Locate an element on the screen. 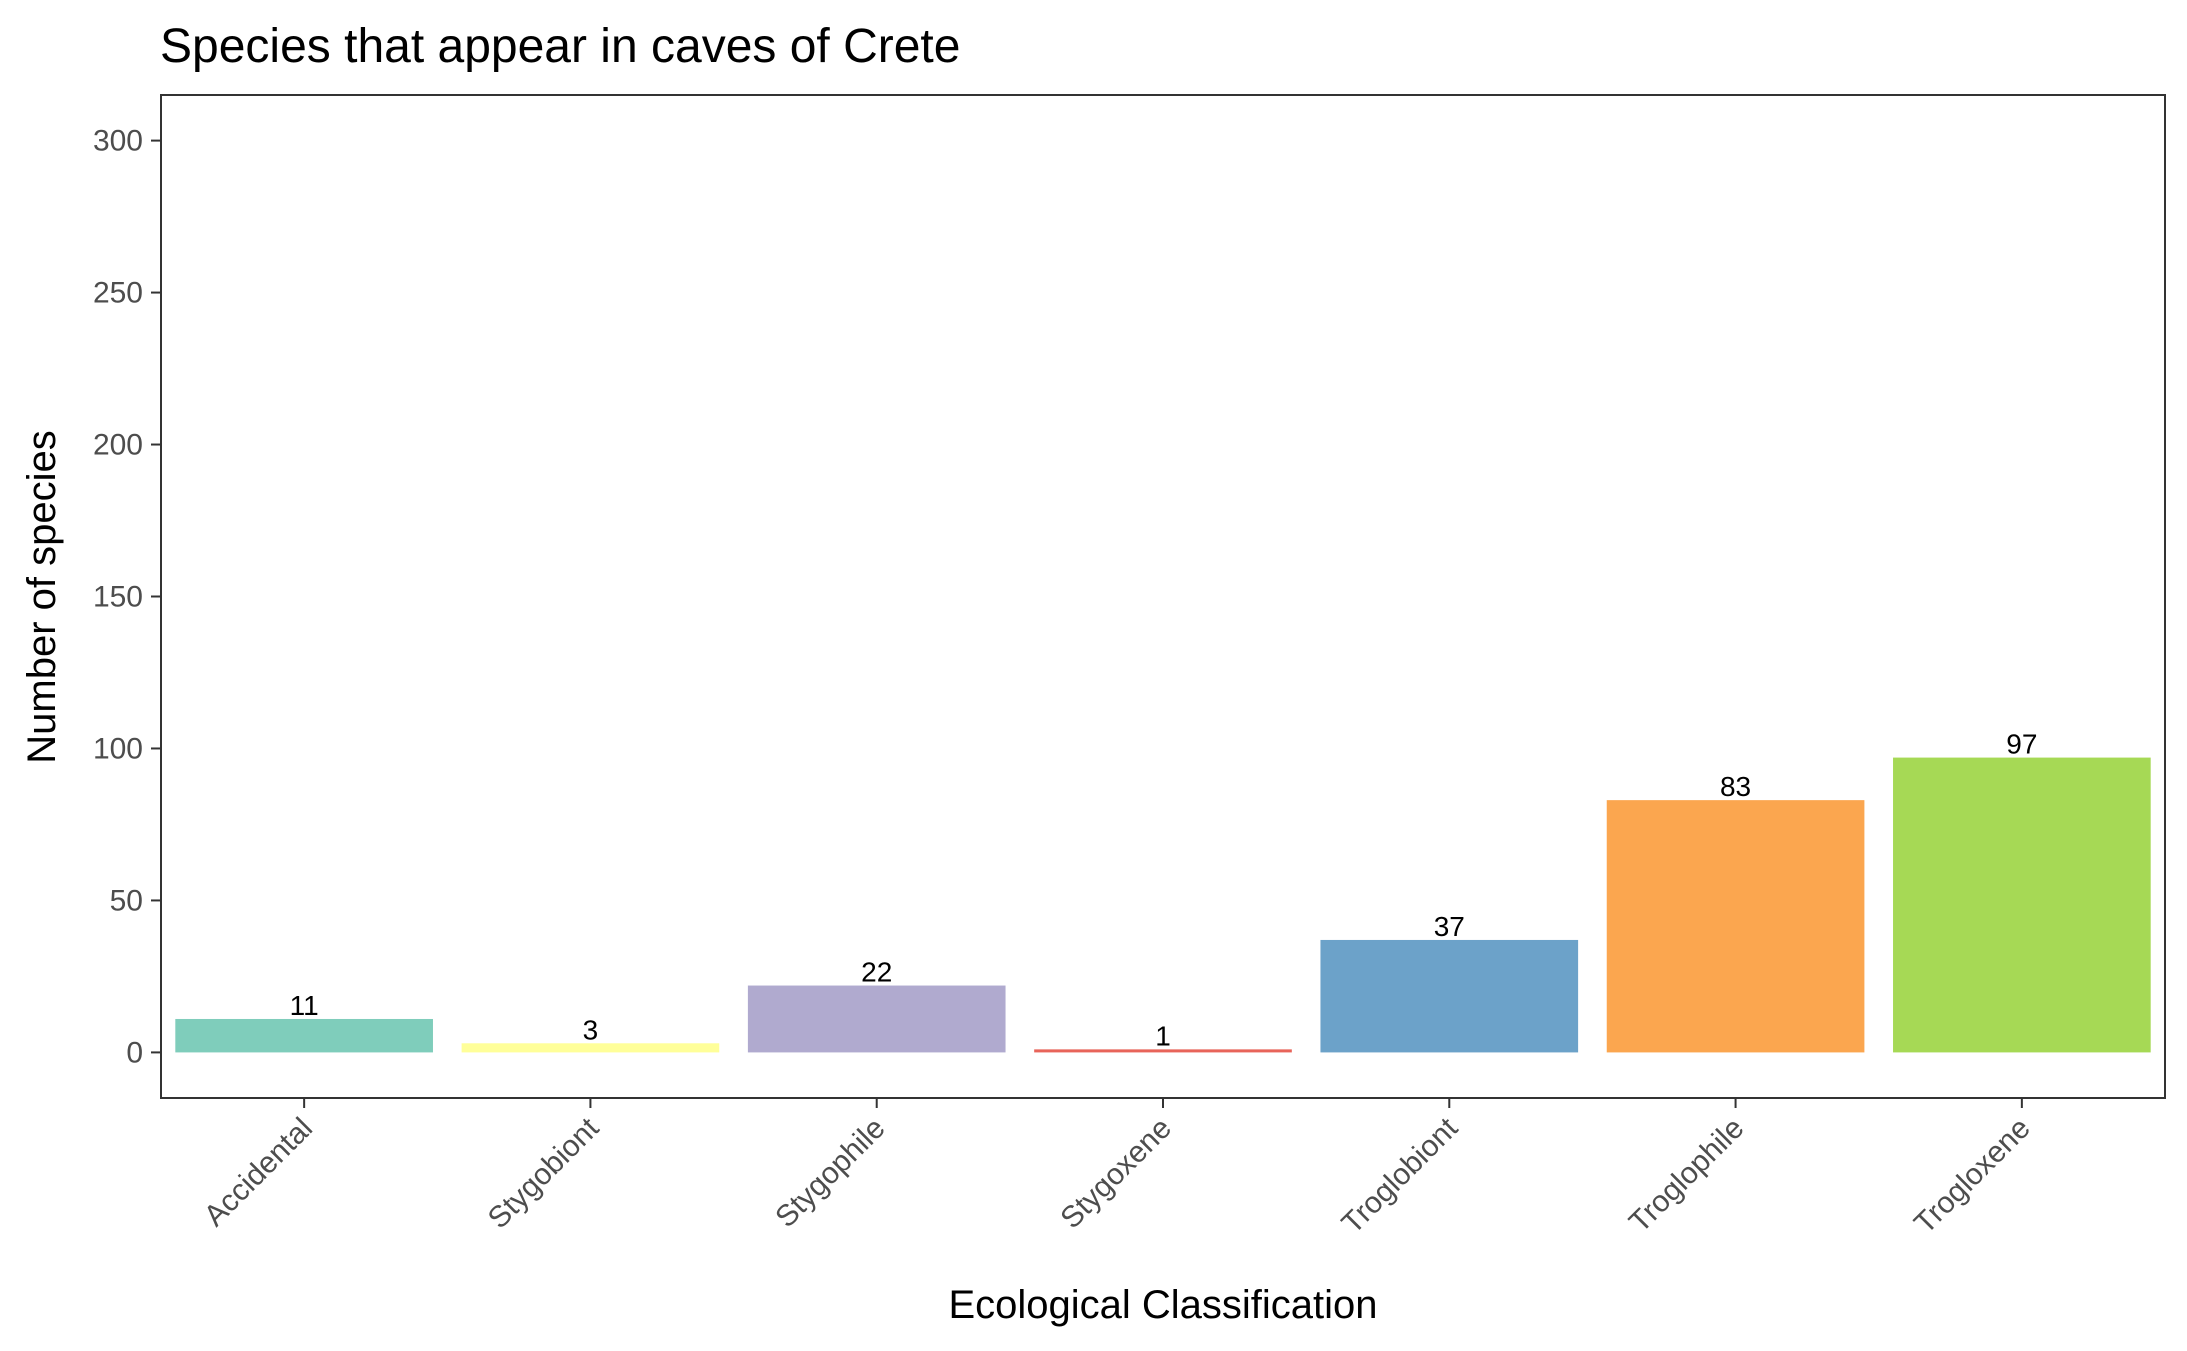 This screenshot has height=1351, width=2187. x-tick-label: Stygoxene is located at coordinates (1116, 1174).